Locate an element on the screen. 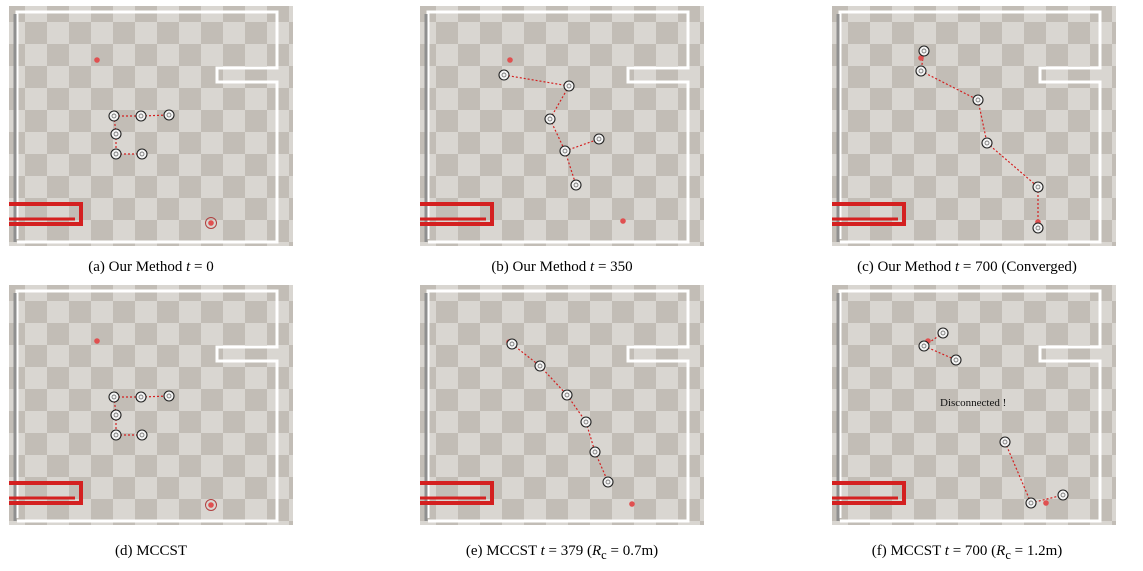 The width and height of the screenshot is (1143, 571). disconnected-label: Disconnected ! is located at coordinates (973, 403).